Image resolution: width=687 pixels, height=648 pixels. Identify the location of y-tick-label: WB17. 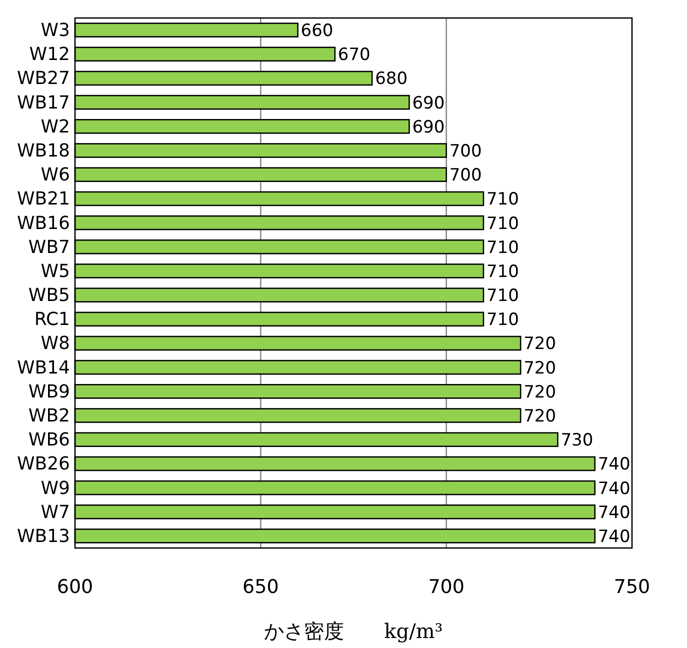
(43, 103).